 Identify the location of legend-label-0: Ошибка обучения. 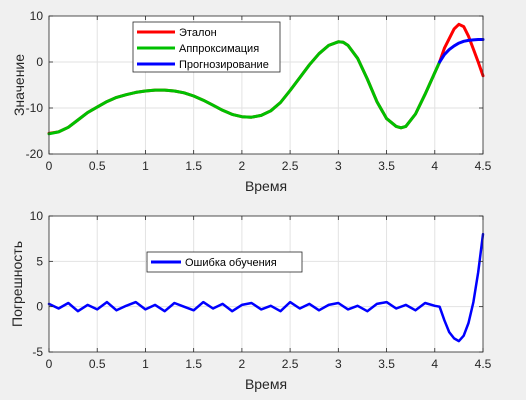
(231, 263).